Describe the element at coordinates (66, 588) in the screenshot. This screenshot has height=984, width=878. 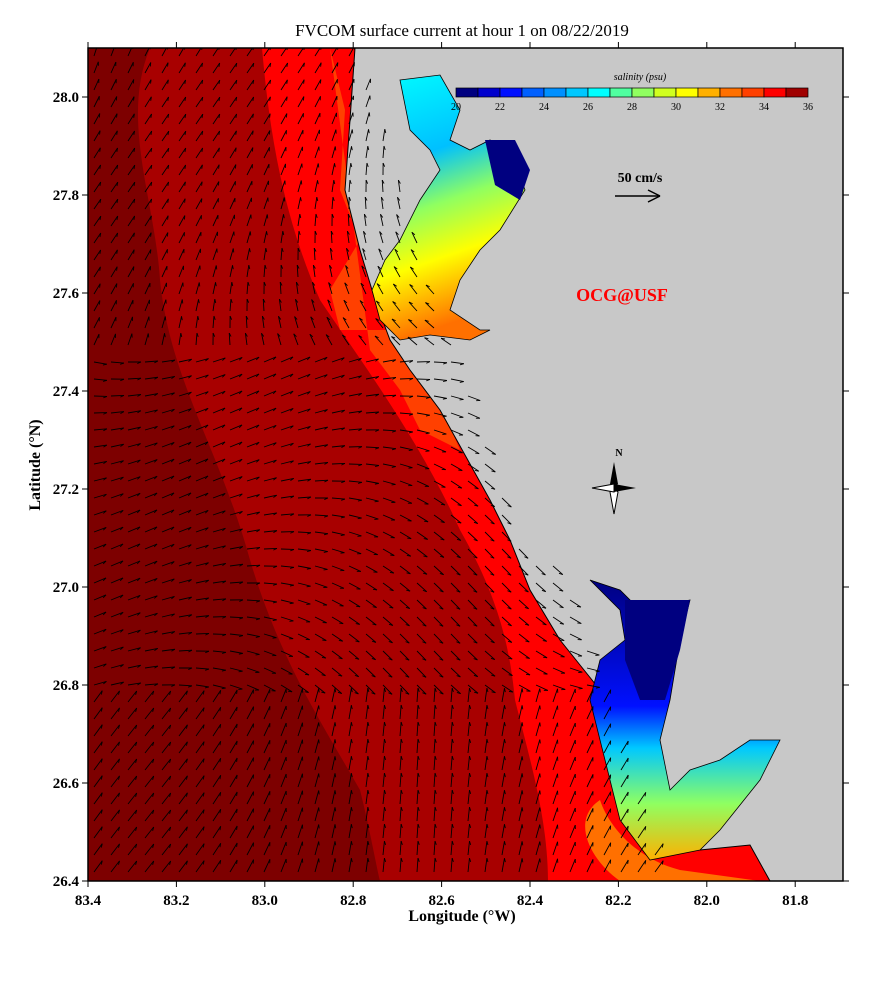
I see `y-tick-label: 27.0` at that location.